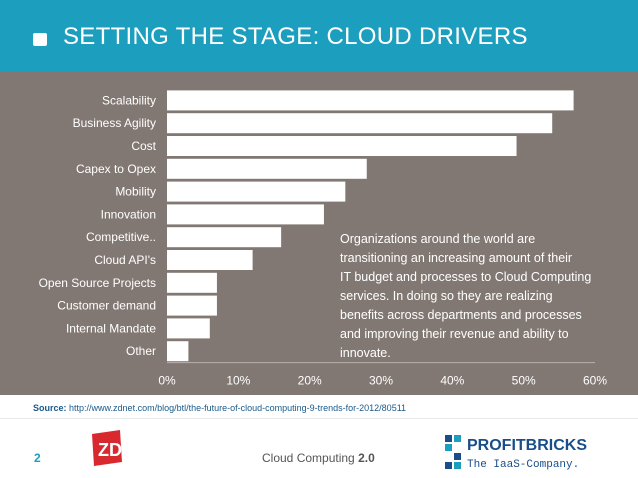 The width and height of the screenshot is (638, 478). Describe the element at coordinates (141, 351) in the screenshot. I see `category-label: Other` at that location.